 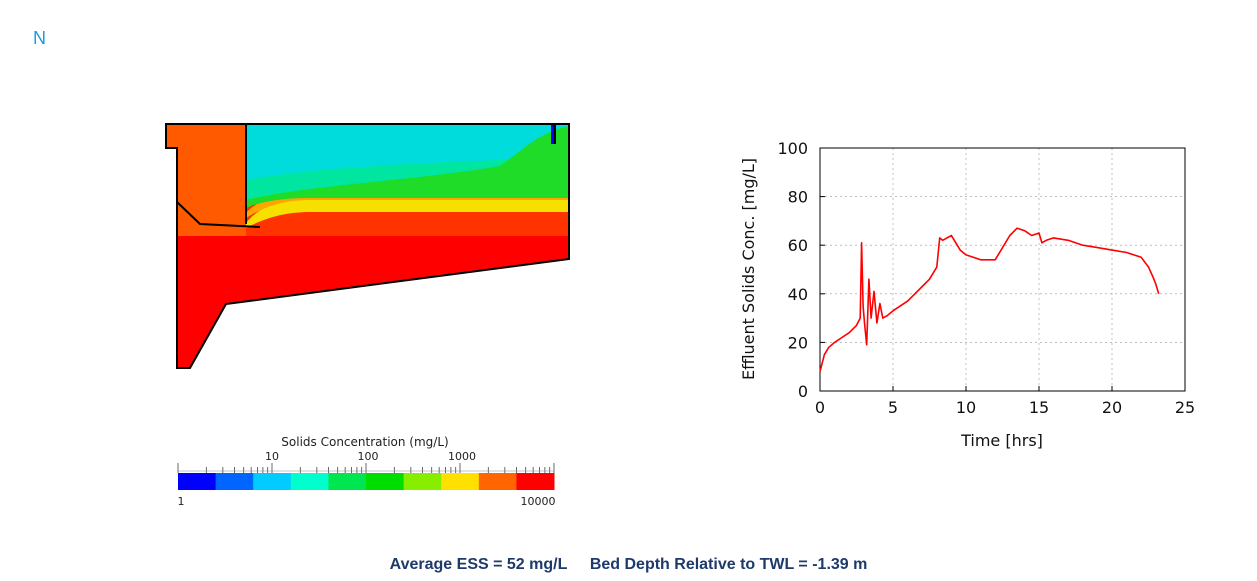 I want to click on legend-title: Solids Concentration (mg/L), so click(x=364, y=442).